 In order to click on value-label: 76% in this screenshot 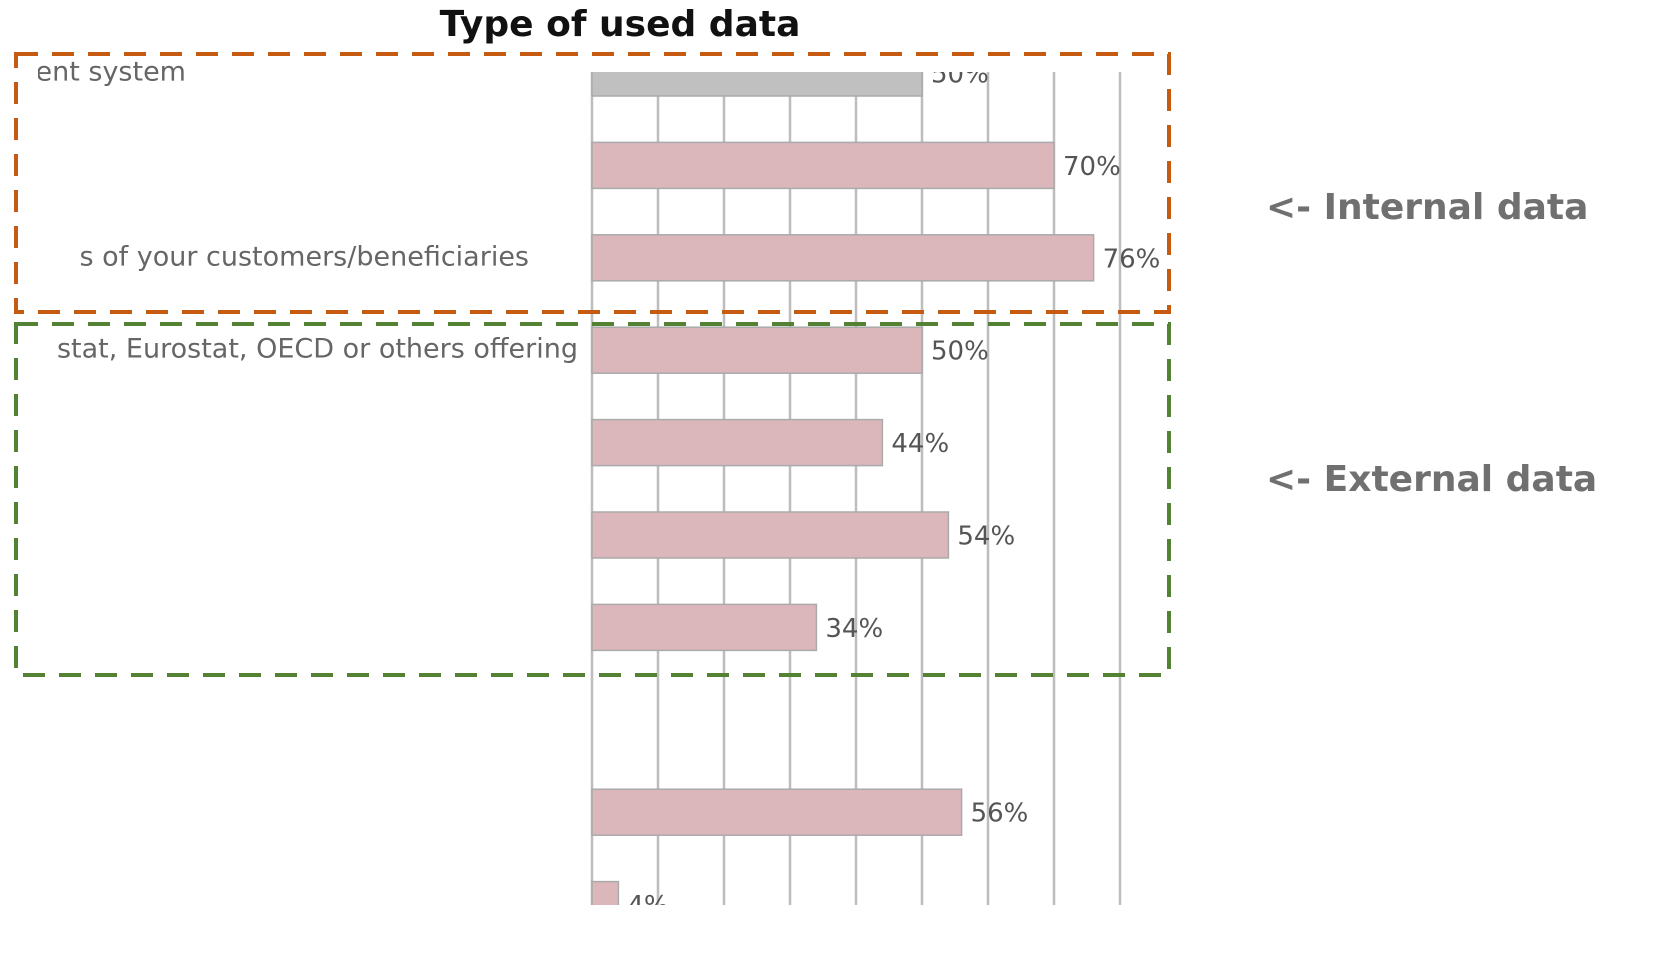, I will do `click(1132, 259)`.